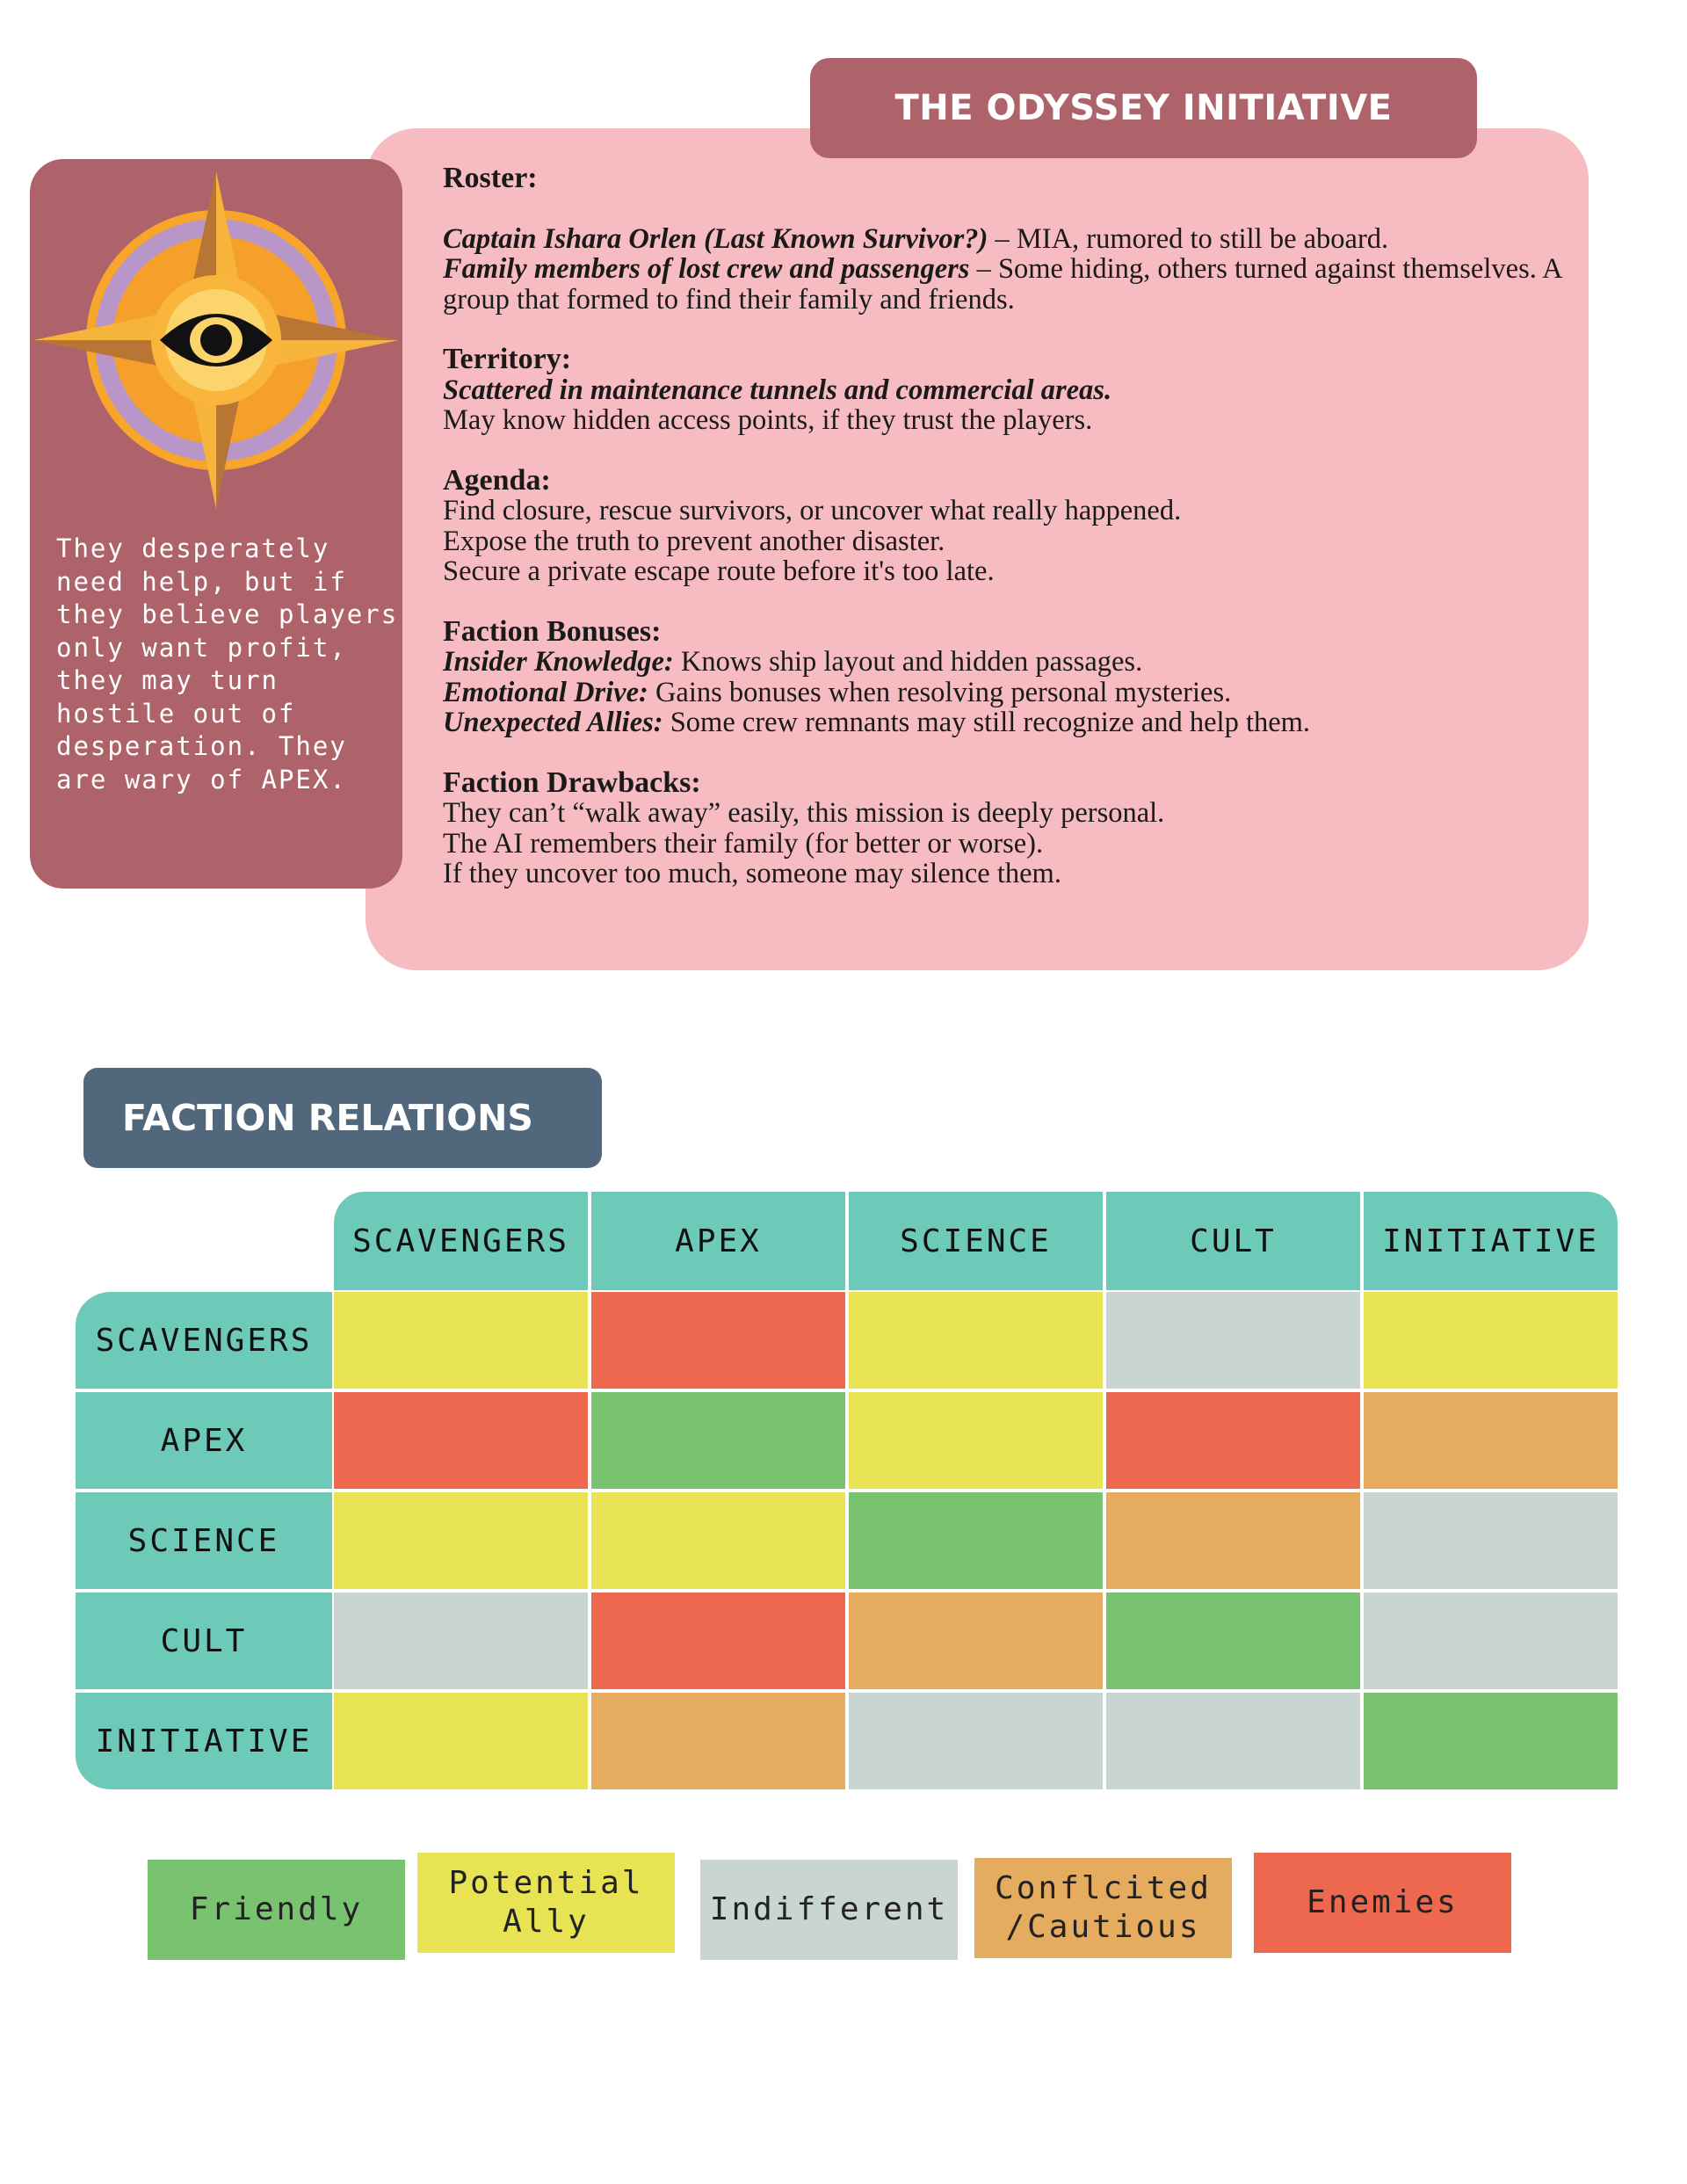 This screenshot has width=1687, height=2184. What do you see at coordinates (1490, 1340) in the screenshot?
I see `relation-cell-scavengers-initiative` at bounding box center [1490, 1340].